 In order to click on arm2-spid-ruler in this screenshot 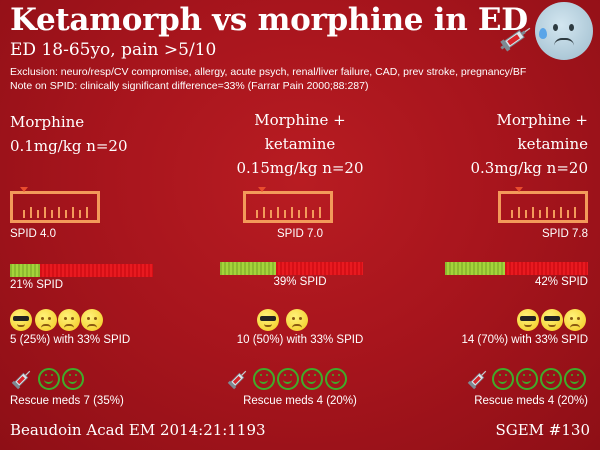, I will do `click(288, 205)`.